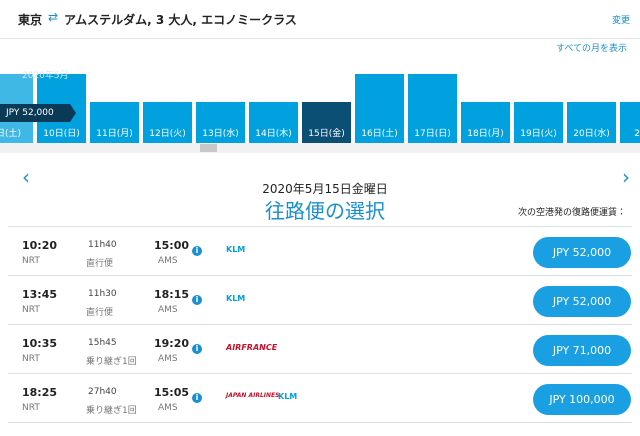  What do you see at coordinates (30, 20) in the screenshot?
I see `origin: 東京` at bounding box center [30, 20].